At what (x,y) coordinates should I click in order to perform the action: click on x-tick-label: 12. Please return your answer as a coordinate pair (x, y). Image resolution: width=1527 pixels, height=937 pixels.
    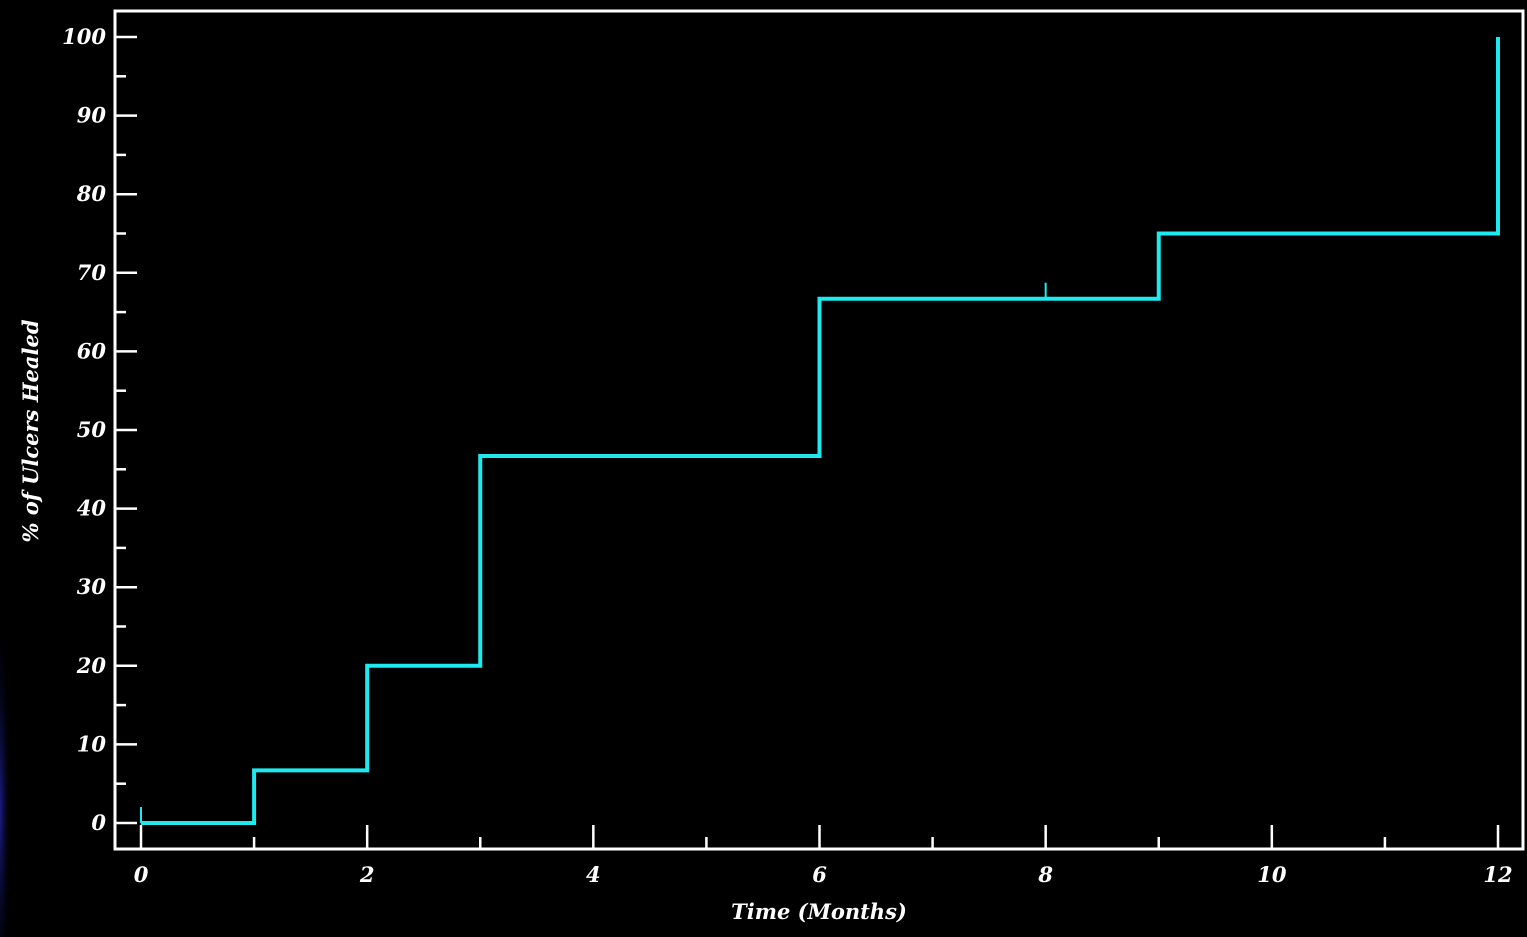
    Looking at the image, I should click on (1497, 874).